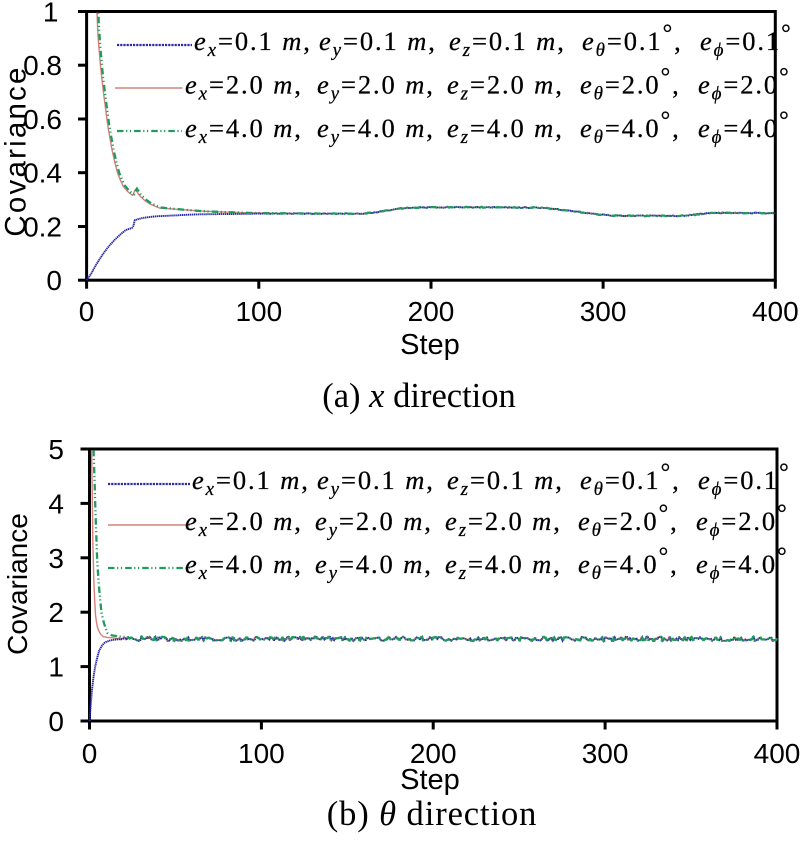 Image resolution: width=800 pixels, height=856 pixels. Describe the element at coordinates (56, 449) in the screenshot. I see `svg-text: 5` at that location.